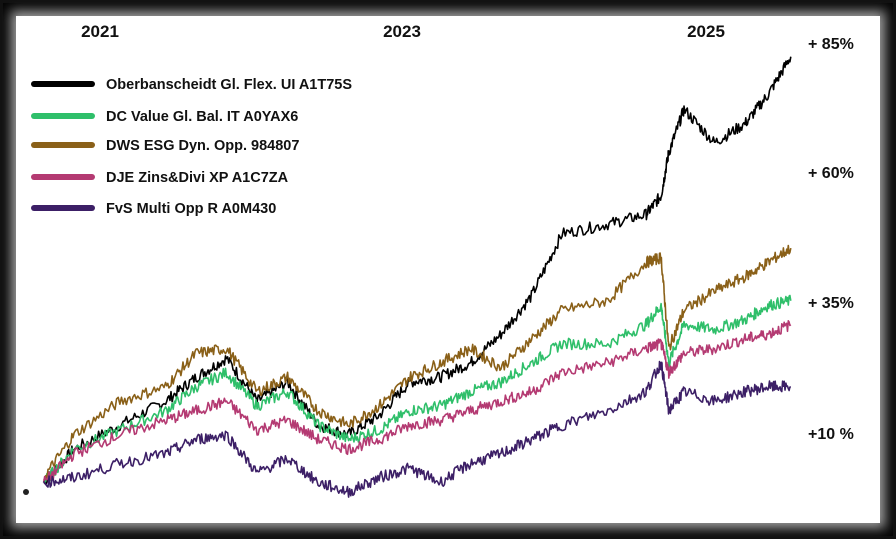  I want to click on y-tick-label: + 85%, so click(831, 44).